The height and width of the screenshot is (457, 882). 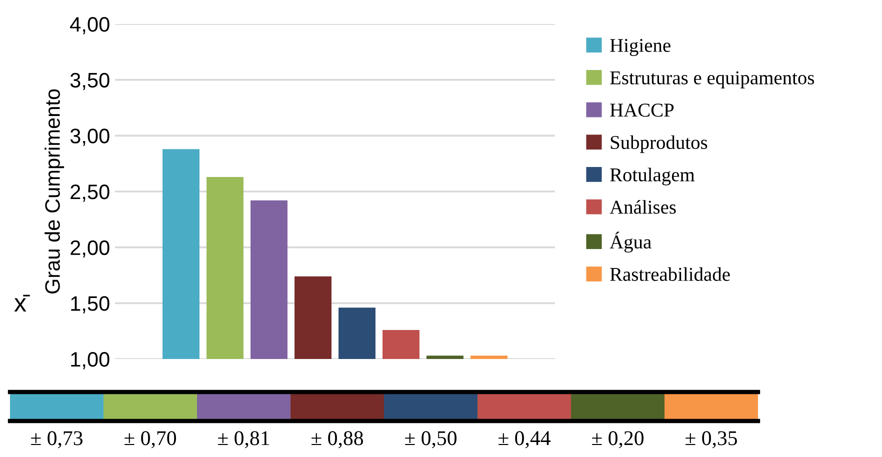 What do you see at coordinates (712, 79) in the screenshot?
I see `legend-label: Estruturas e equipamentos` at bounding box center [712, 79].